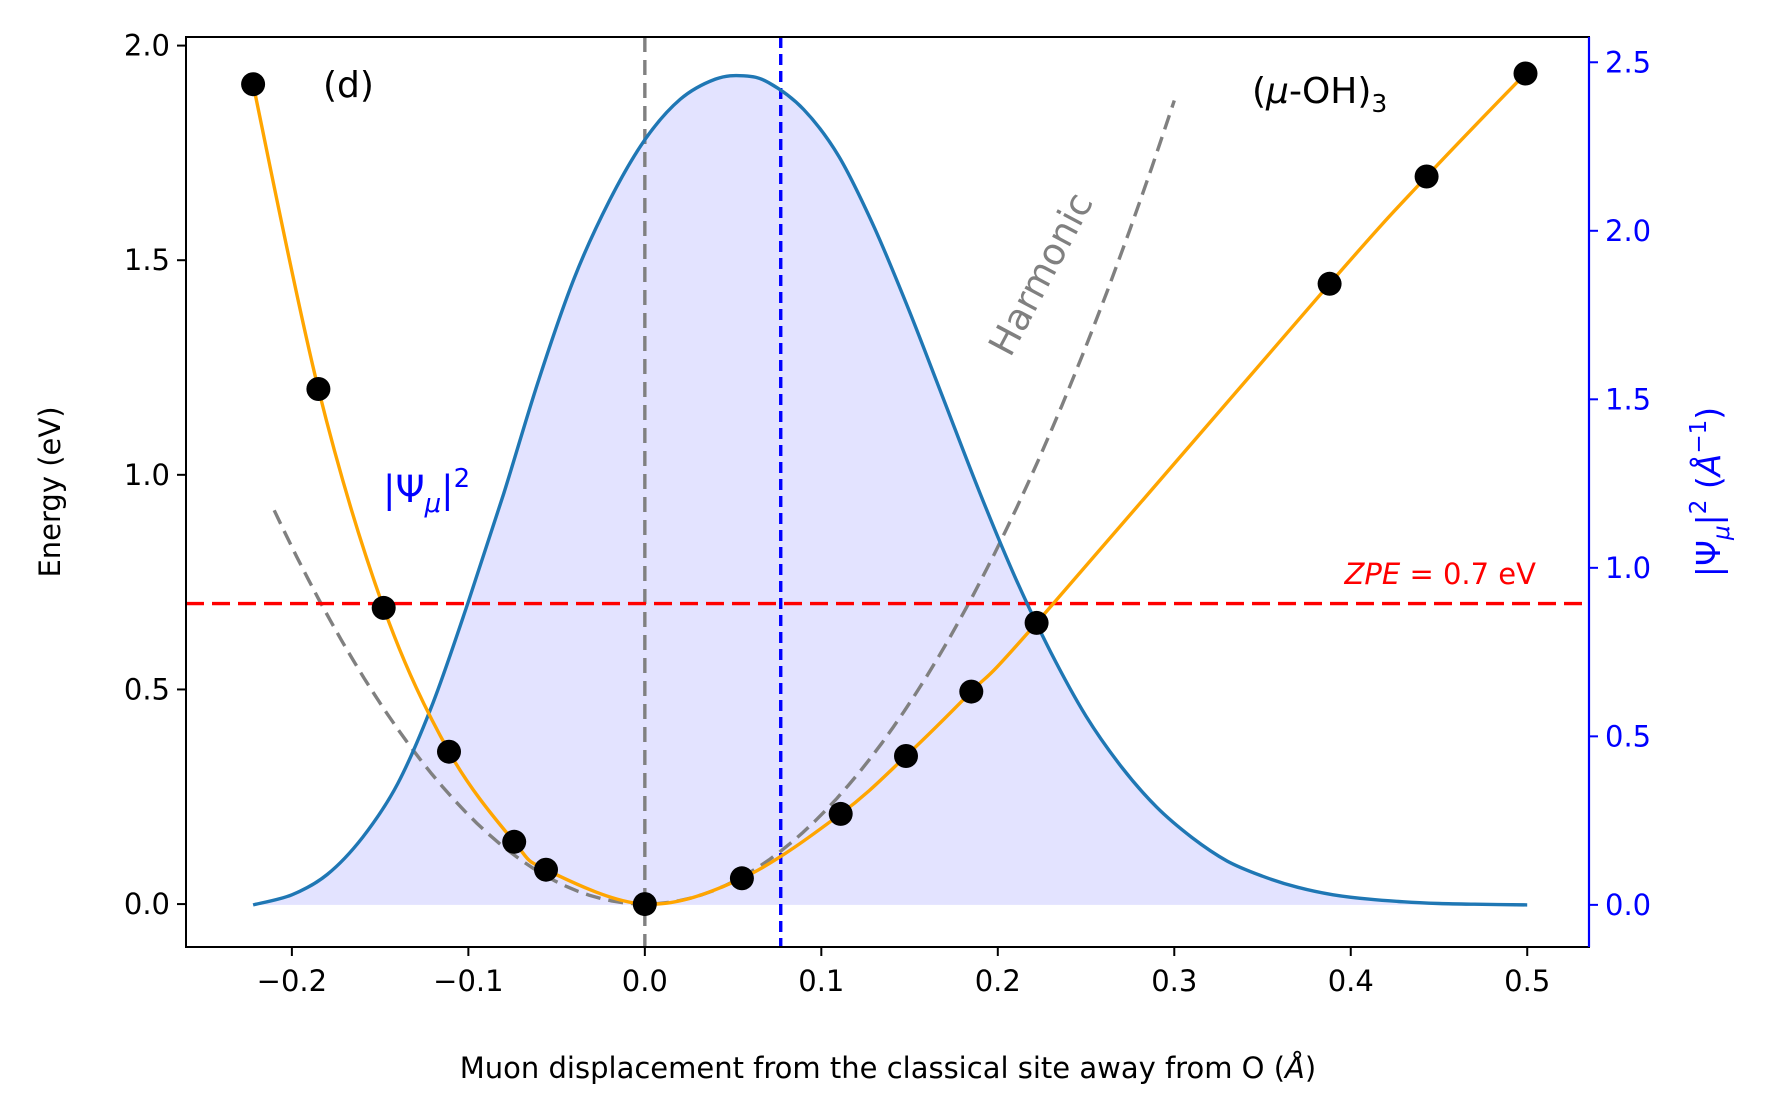 The height and width of the screenshot is (1114, 1771). What do you see at coordinates (426, 491) in the screenshot?
I see `wavefunction-label: |Ψμ|2` at bounding box center [426, 491].